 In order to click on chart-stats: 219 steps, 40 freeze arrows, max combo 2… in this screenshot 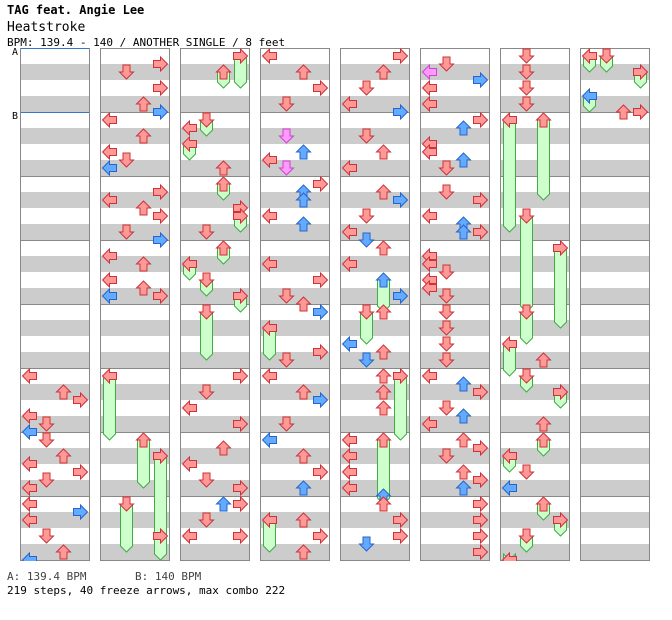, I will do `click(146, 590)`.